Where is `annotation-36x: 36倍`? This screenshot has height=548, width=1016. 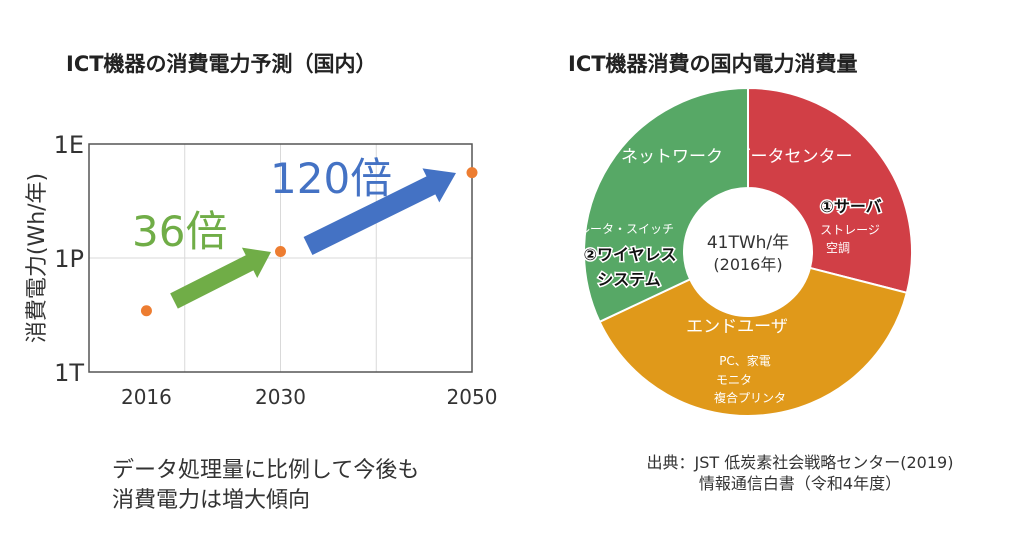 annotation-36x: 36倍 is located at coordinates (179, 231).